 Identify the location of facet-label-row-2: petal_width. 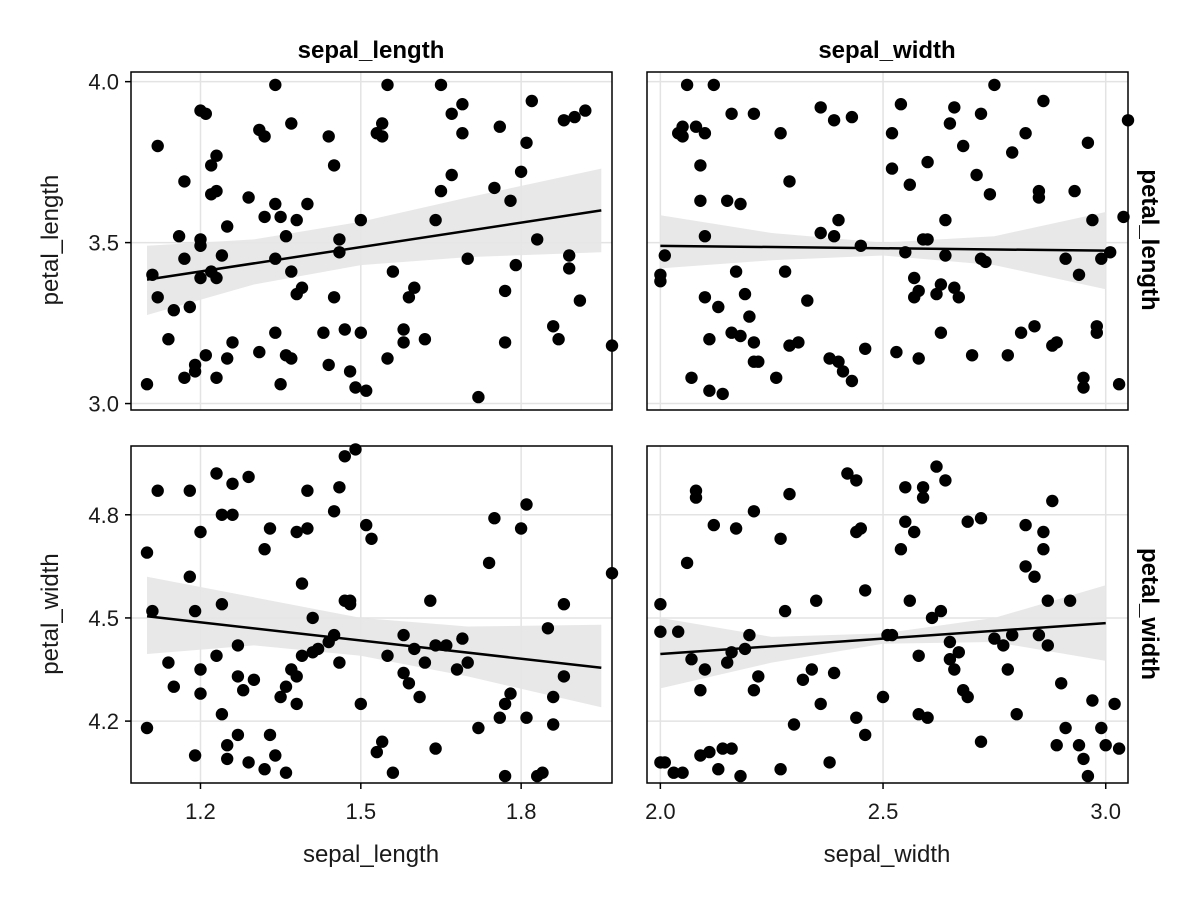
(1149, 614).